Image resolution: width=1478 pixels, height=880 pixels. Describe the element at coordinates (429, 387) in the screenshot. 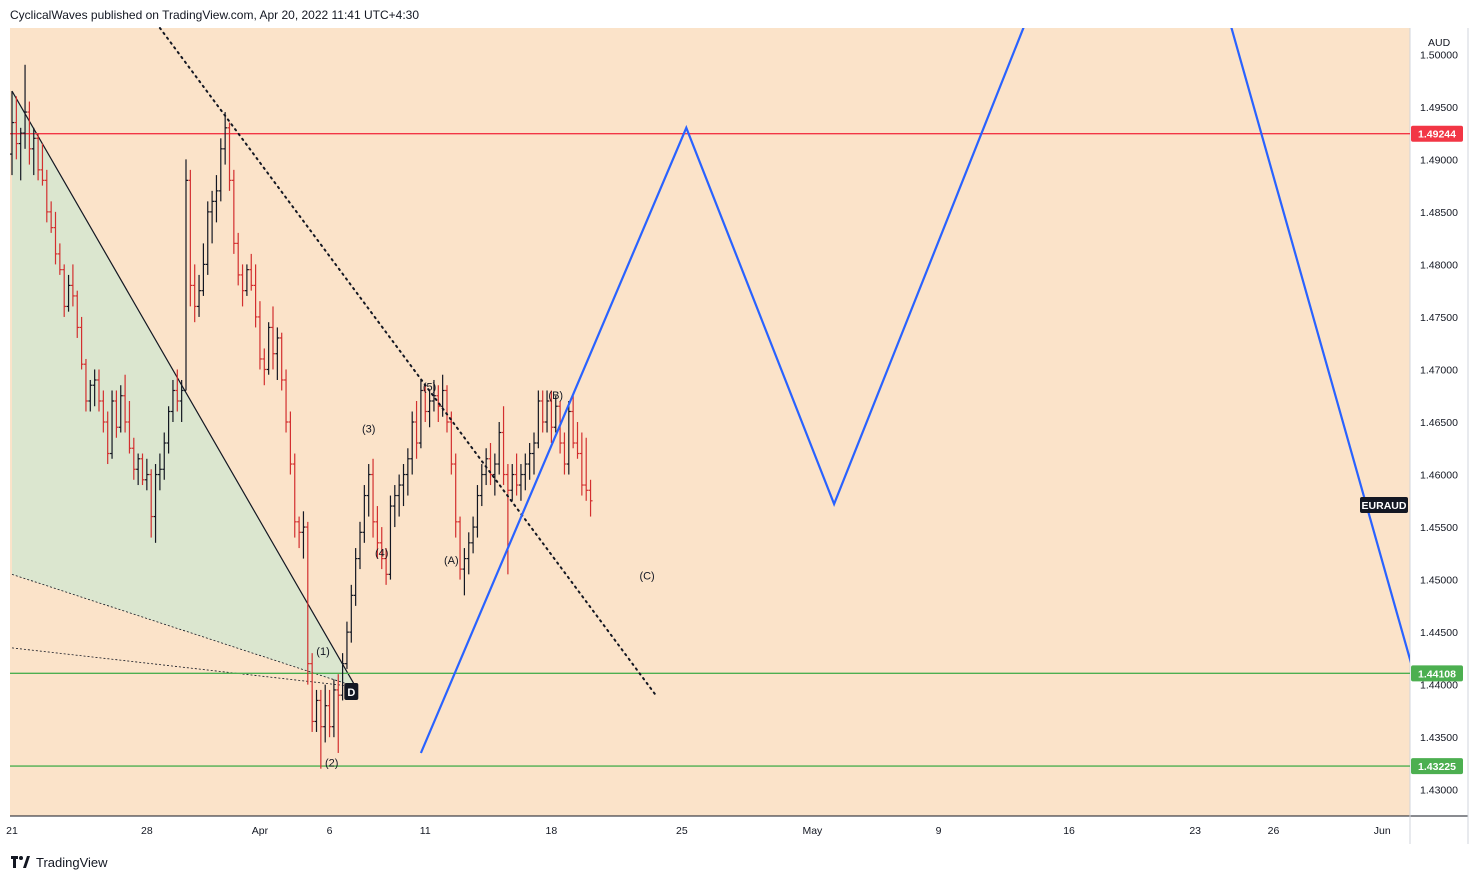

I see `wave-label: (5)` at that location.